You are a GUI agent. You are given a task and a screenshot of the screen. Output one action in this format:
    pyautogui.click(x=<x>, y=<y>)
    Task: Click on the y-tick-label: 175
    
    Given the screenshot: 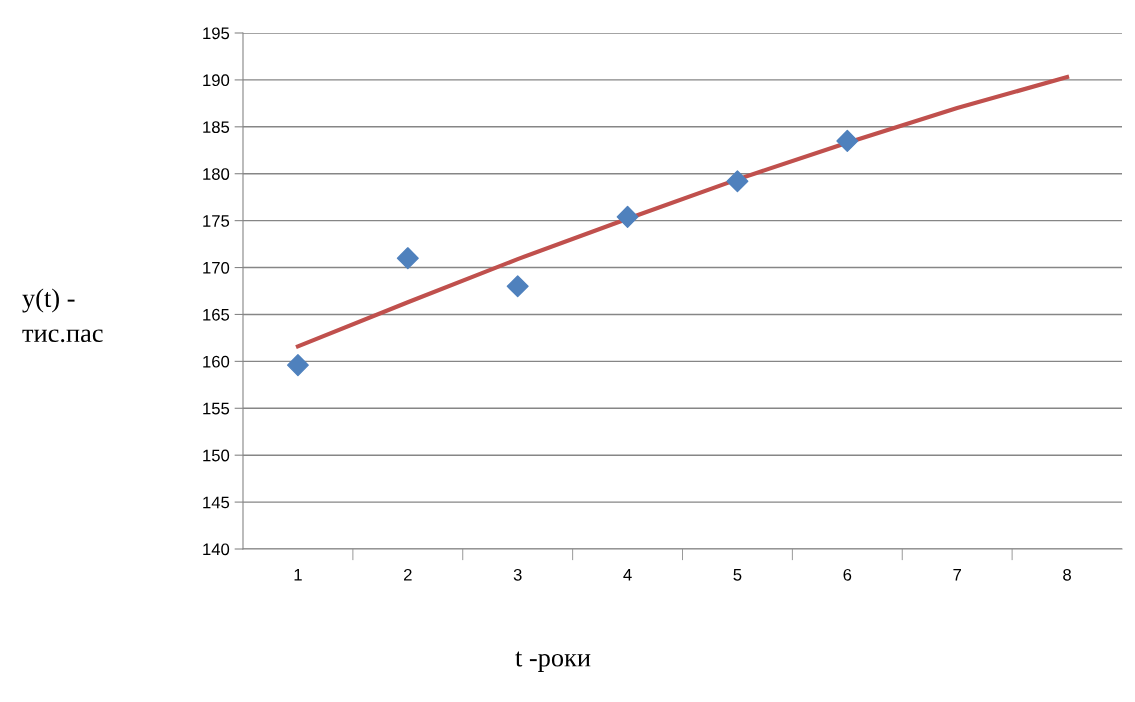 What is the action you would take?
    pyautogui.click(x=216, y=221)
    